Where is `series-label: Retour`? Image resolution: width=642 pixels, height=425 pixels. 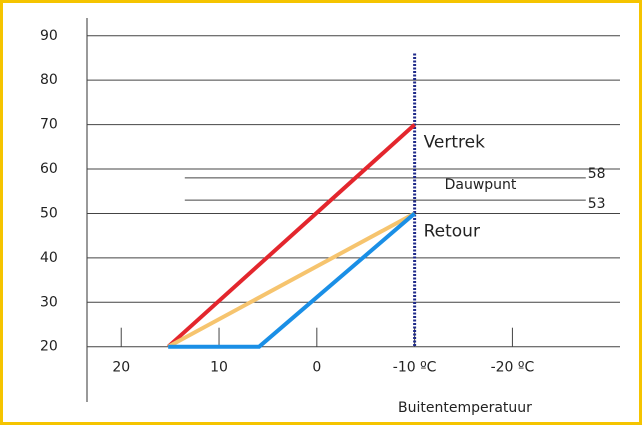
series-label: Retour is located at coordinates (452, 231).